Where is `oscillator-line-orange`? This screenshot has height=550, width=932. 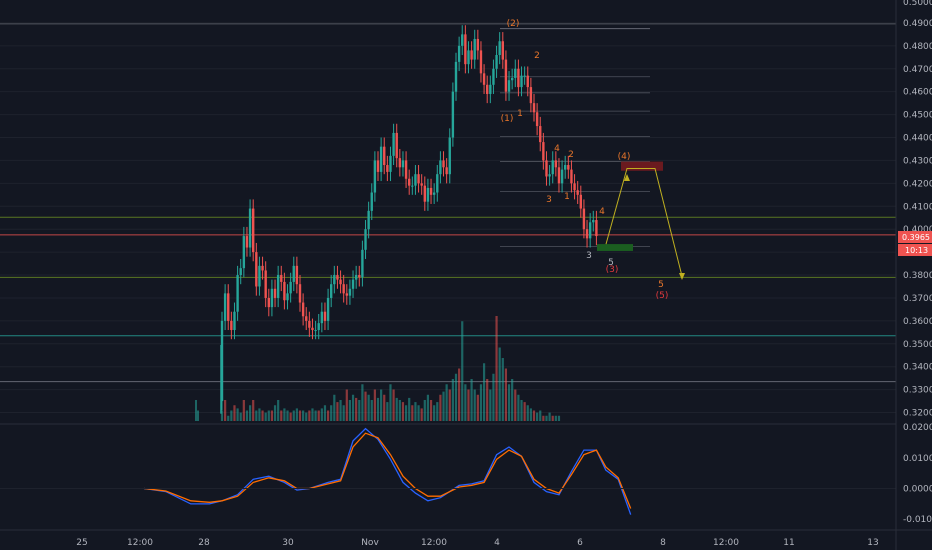
oscillator-line-orange is located at coordinates (387, 470).